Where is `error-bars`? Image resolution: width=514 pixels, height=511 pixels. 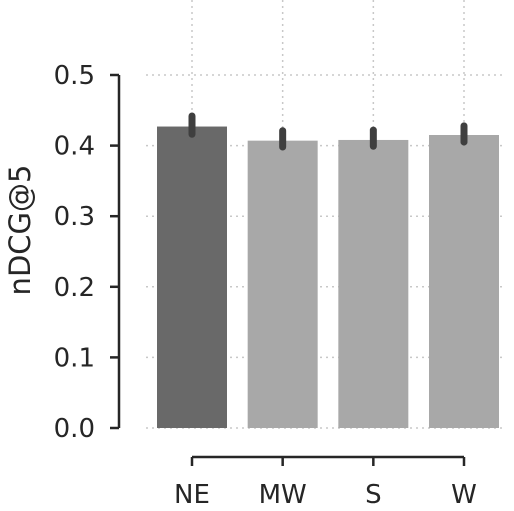 error-bars is located at coordinates (328, 131).